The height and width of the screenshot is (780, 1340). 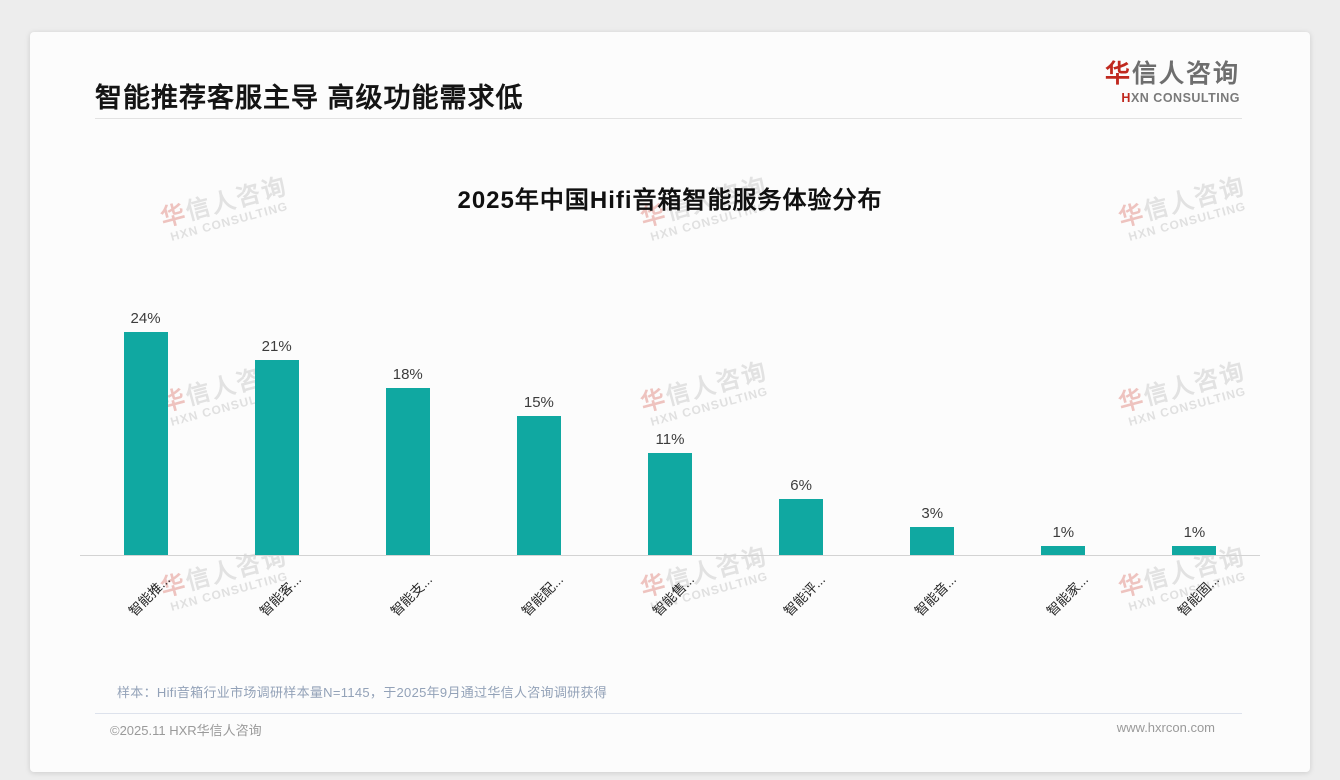 I want to click on x-axis-line, so click(x=670, y=555).